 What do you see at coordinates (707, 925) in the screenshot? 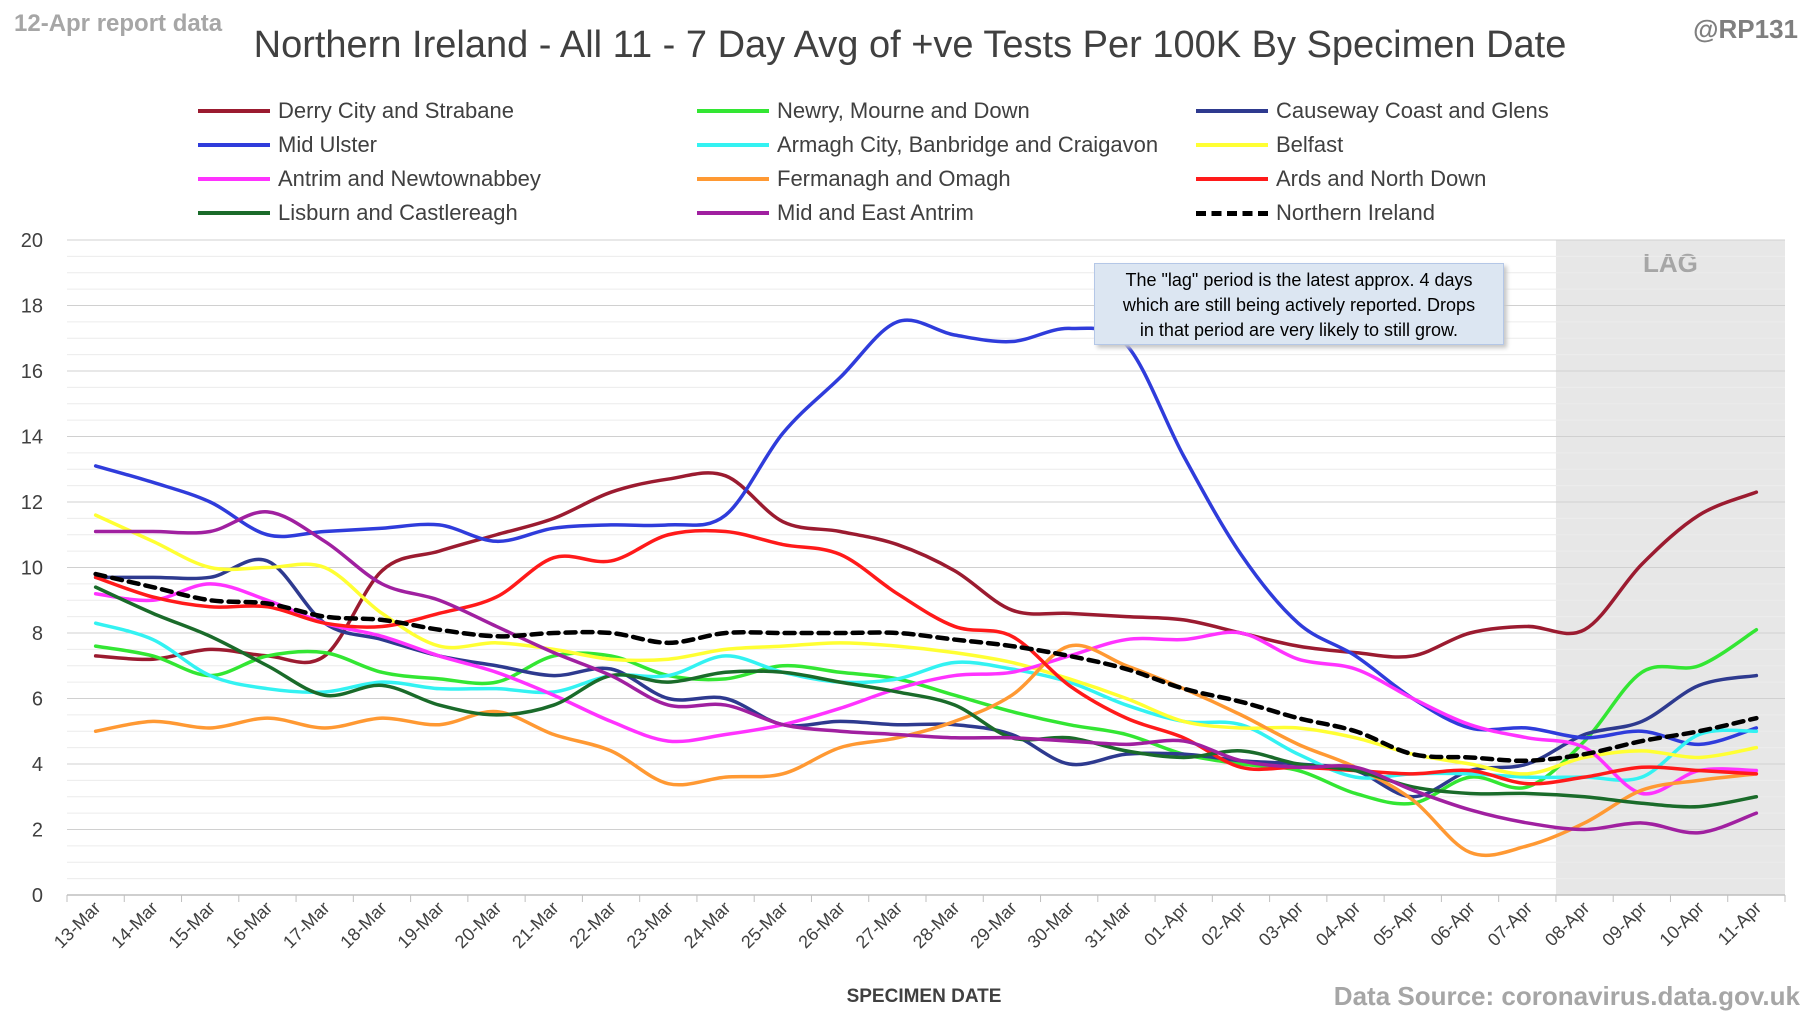
I see `x-tick-label: 24-Mar` at bounding box center [707, 925].